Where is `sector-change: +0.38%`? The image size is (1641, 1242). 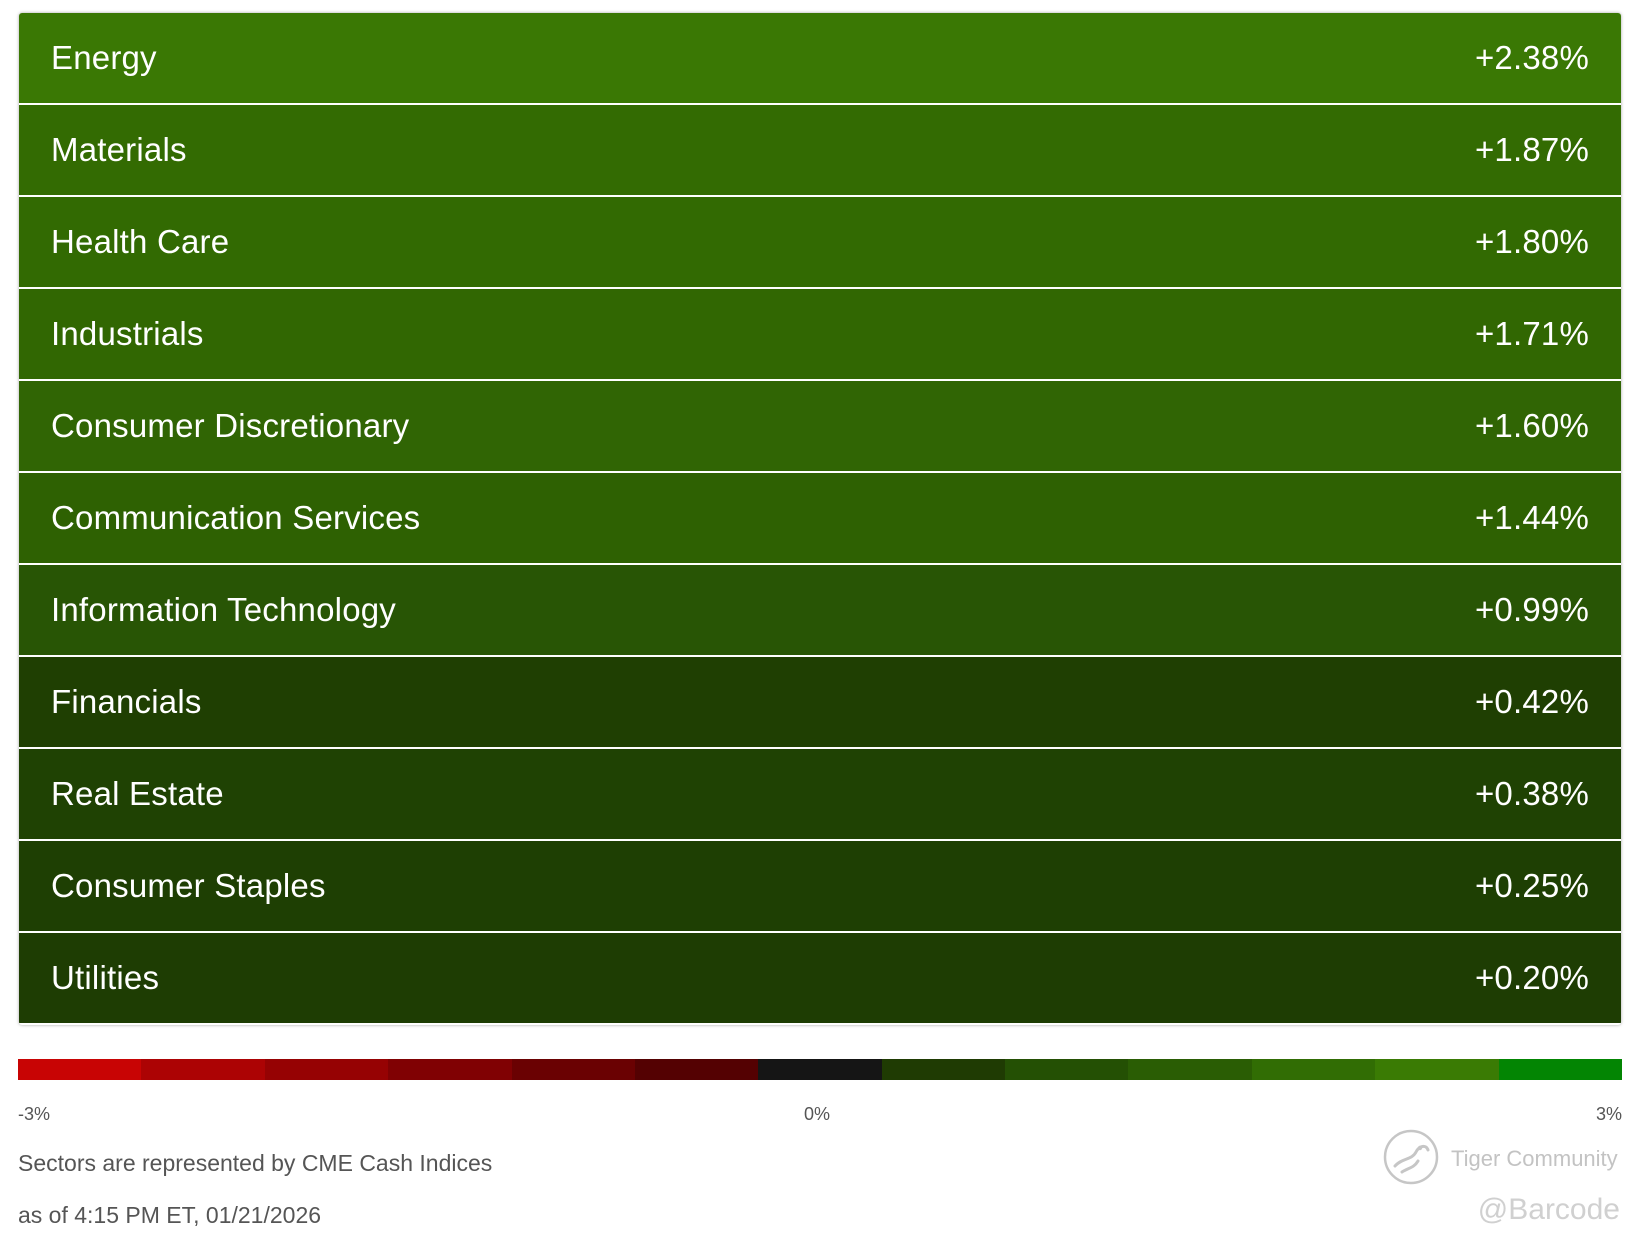
sector-change: +0.38% is located at coordinates (1531, 793).